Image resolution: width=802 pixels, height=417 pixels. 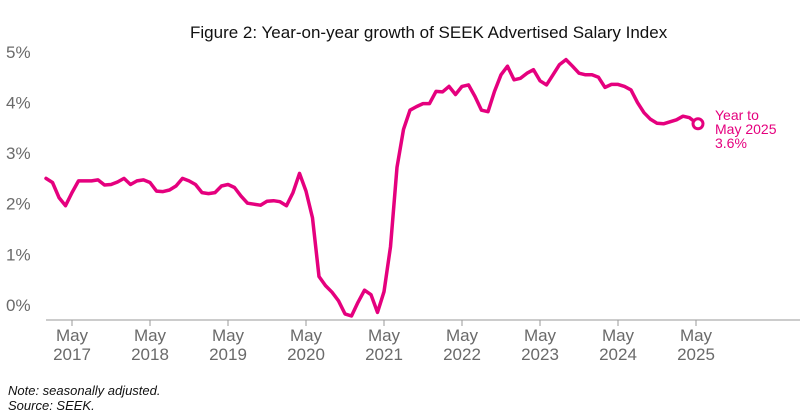 What do you see at coordinates (18, 254) in the screenshot?
I see `y-tick-label: 1%` at bounding box center [18, 254].